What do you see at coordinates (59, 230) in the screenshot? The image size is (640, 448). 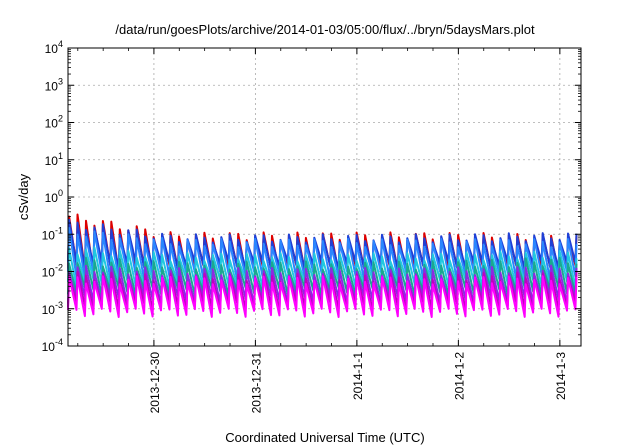 I see `y-tick-exponent: -1` at bounding box center [59, 230].